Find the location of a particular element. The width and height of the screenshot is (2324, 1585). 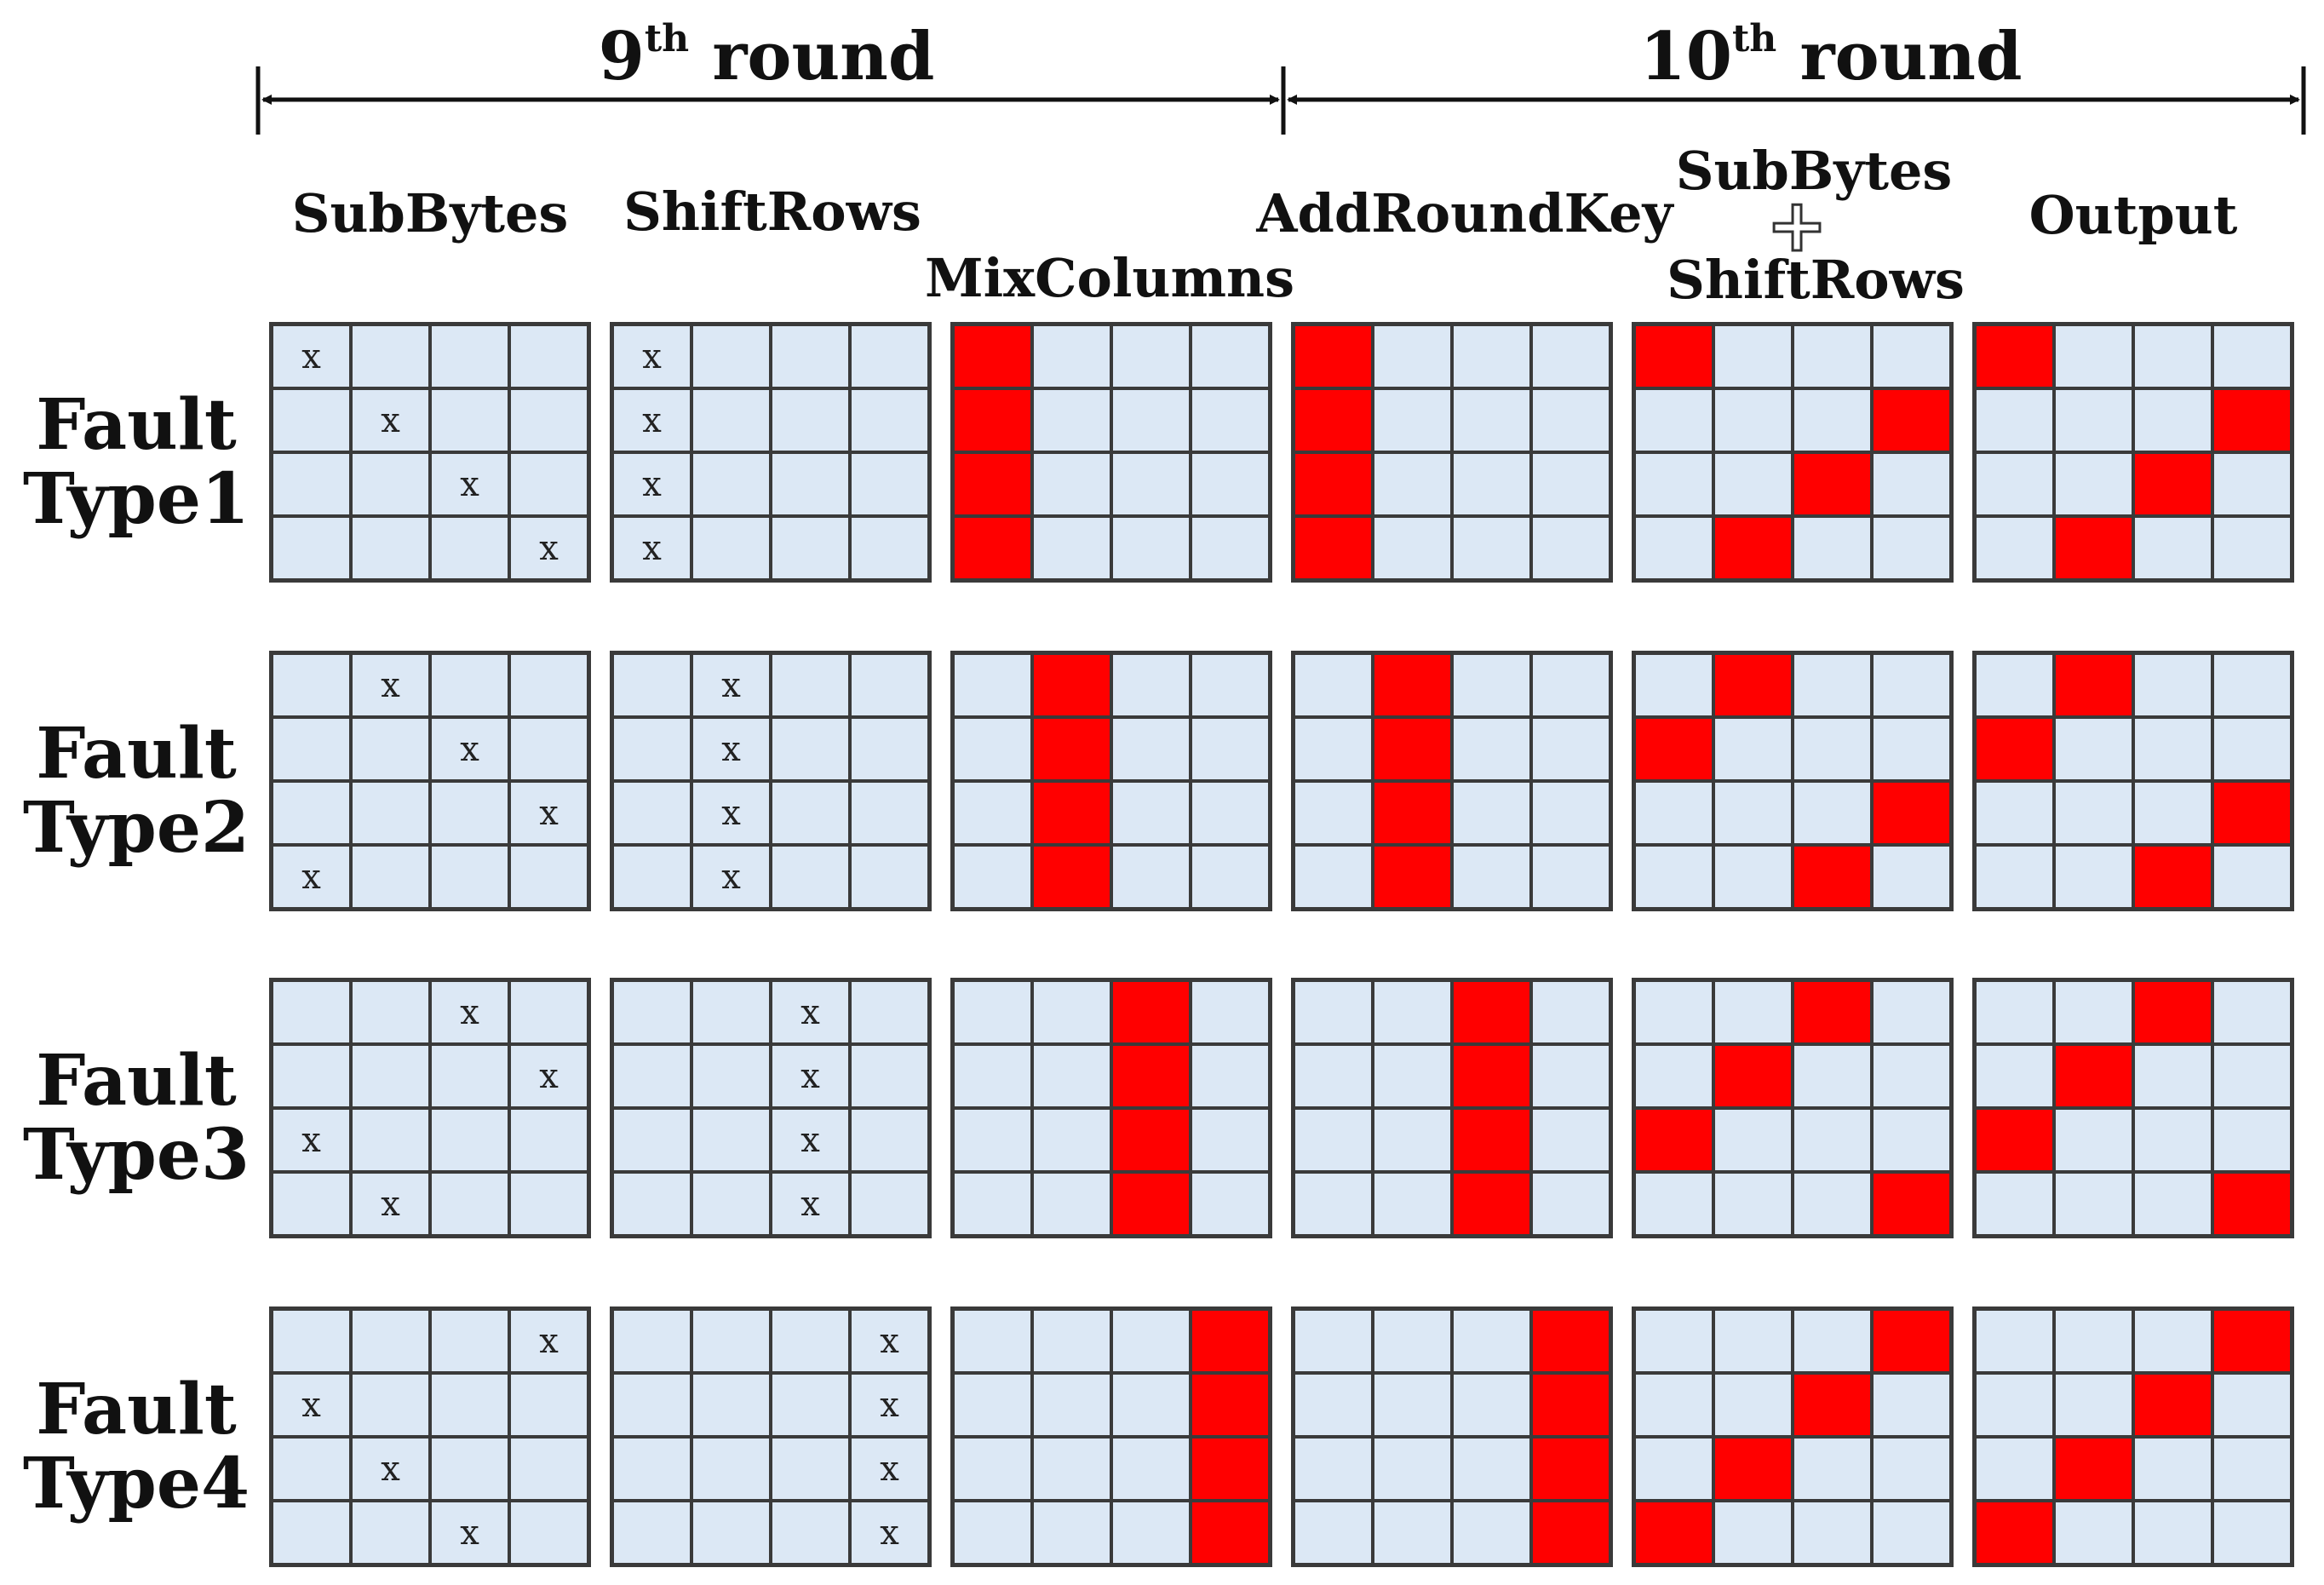

plus-icon: + is located at coordinates (1796, 226).